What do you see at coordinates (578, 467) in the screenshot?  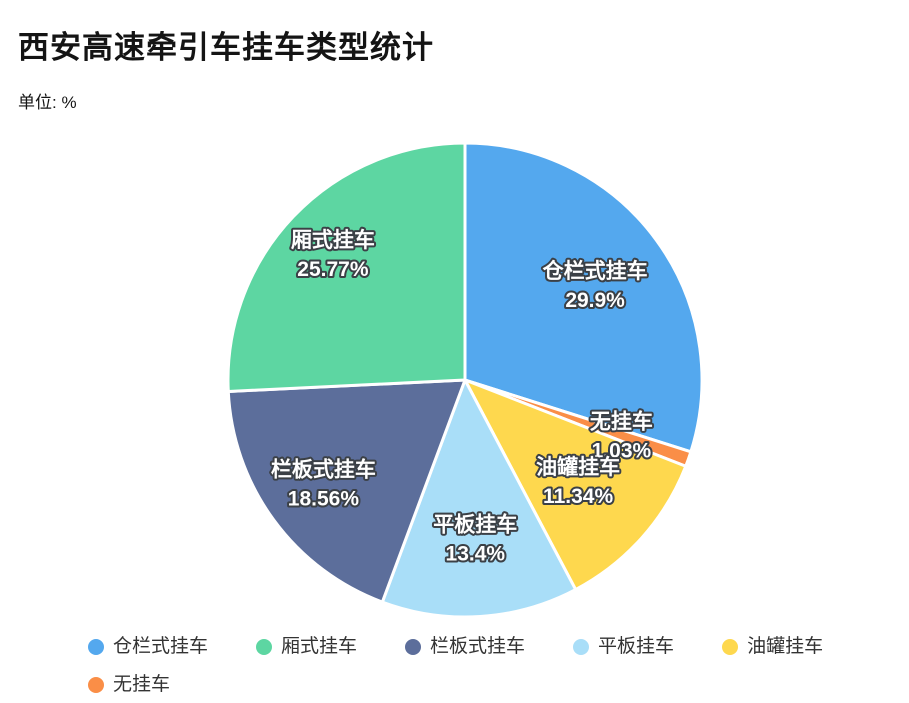 I see `slice-name-text: 油罐挂车` at bounding box center [578, 467].